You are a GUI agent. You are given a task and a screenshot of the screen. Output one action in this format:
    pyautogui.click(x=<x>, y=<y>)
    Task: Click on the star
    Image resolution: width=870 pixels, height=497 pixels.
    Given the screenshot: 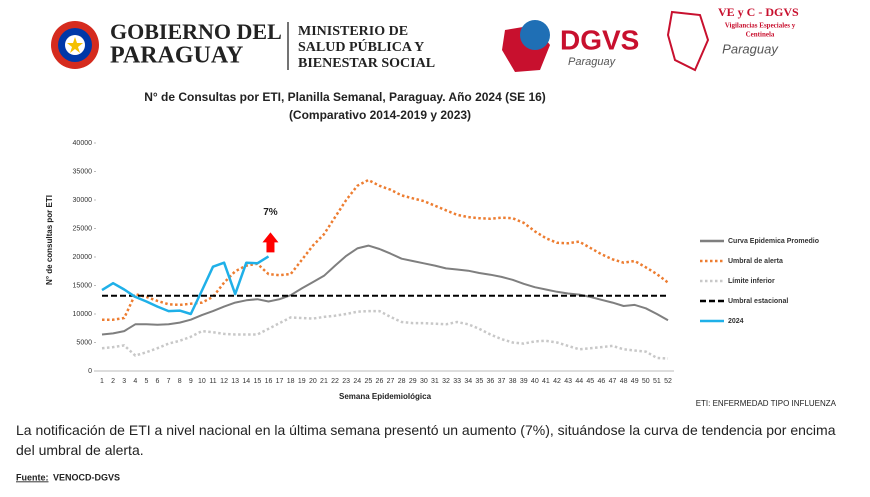 What is the action you would take?
    pyautogui.click(x=75, y=45)
    